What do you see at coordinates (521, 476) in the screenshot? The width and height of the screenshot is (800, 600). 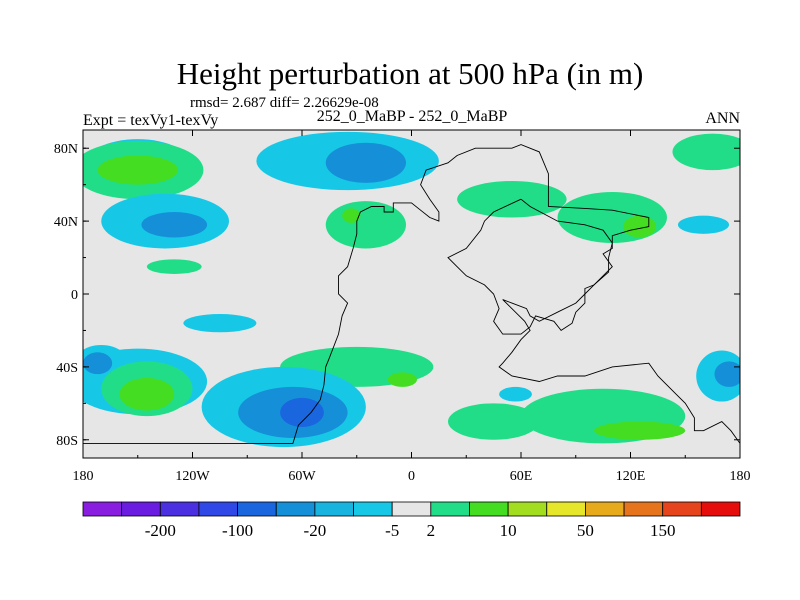 I see `x-tick-label-4: 60E` at bounding box center [521, 476].